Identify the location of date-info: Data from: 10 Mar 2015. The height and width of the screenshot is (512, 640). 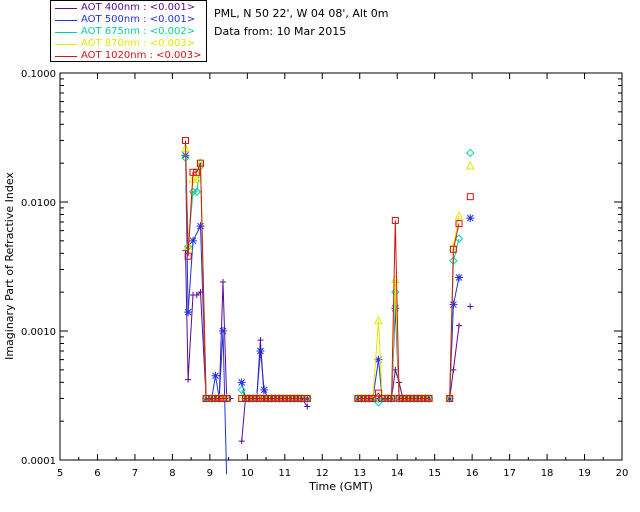
(280, 31).